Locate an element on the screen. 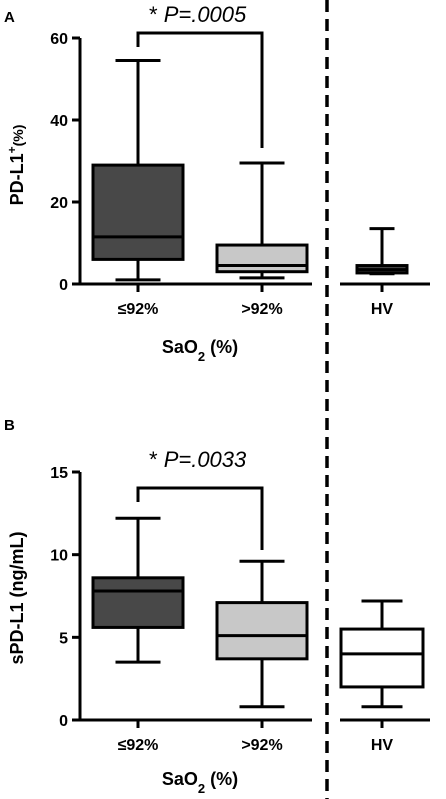 This screenshot has height=799, width=446. x-axis-title-b-unit: (%) is located at coordinates (221, 779).